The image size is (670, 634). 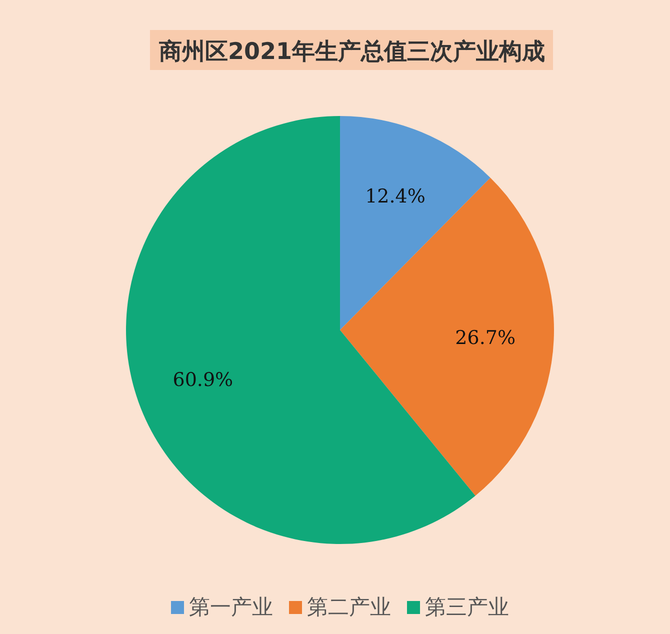 What do you see at coordinates (395, 196) in the screenshot?
I see `data-label: 12.4%` at bounding box center [395, 196].